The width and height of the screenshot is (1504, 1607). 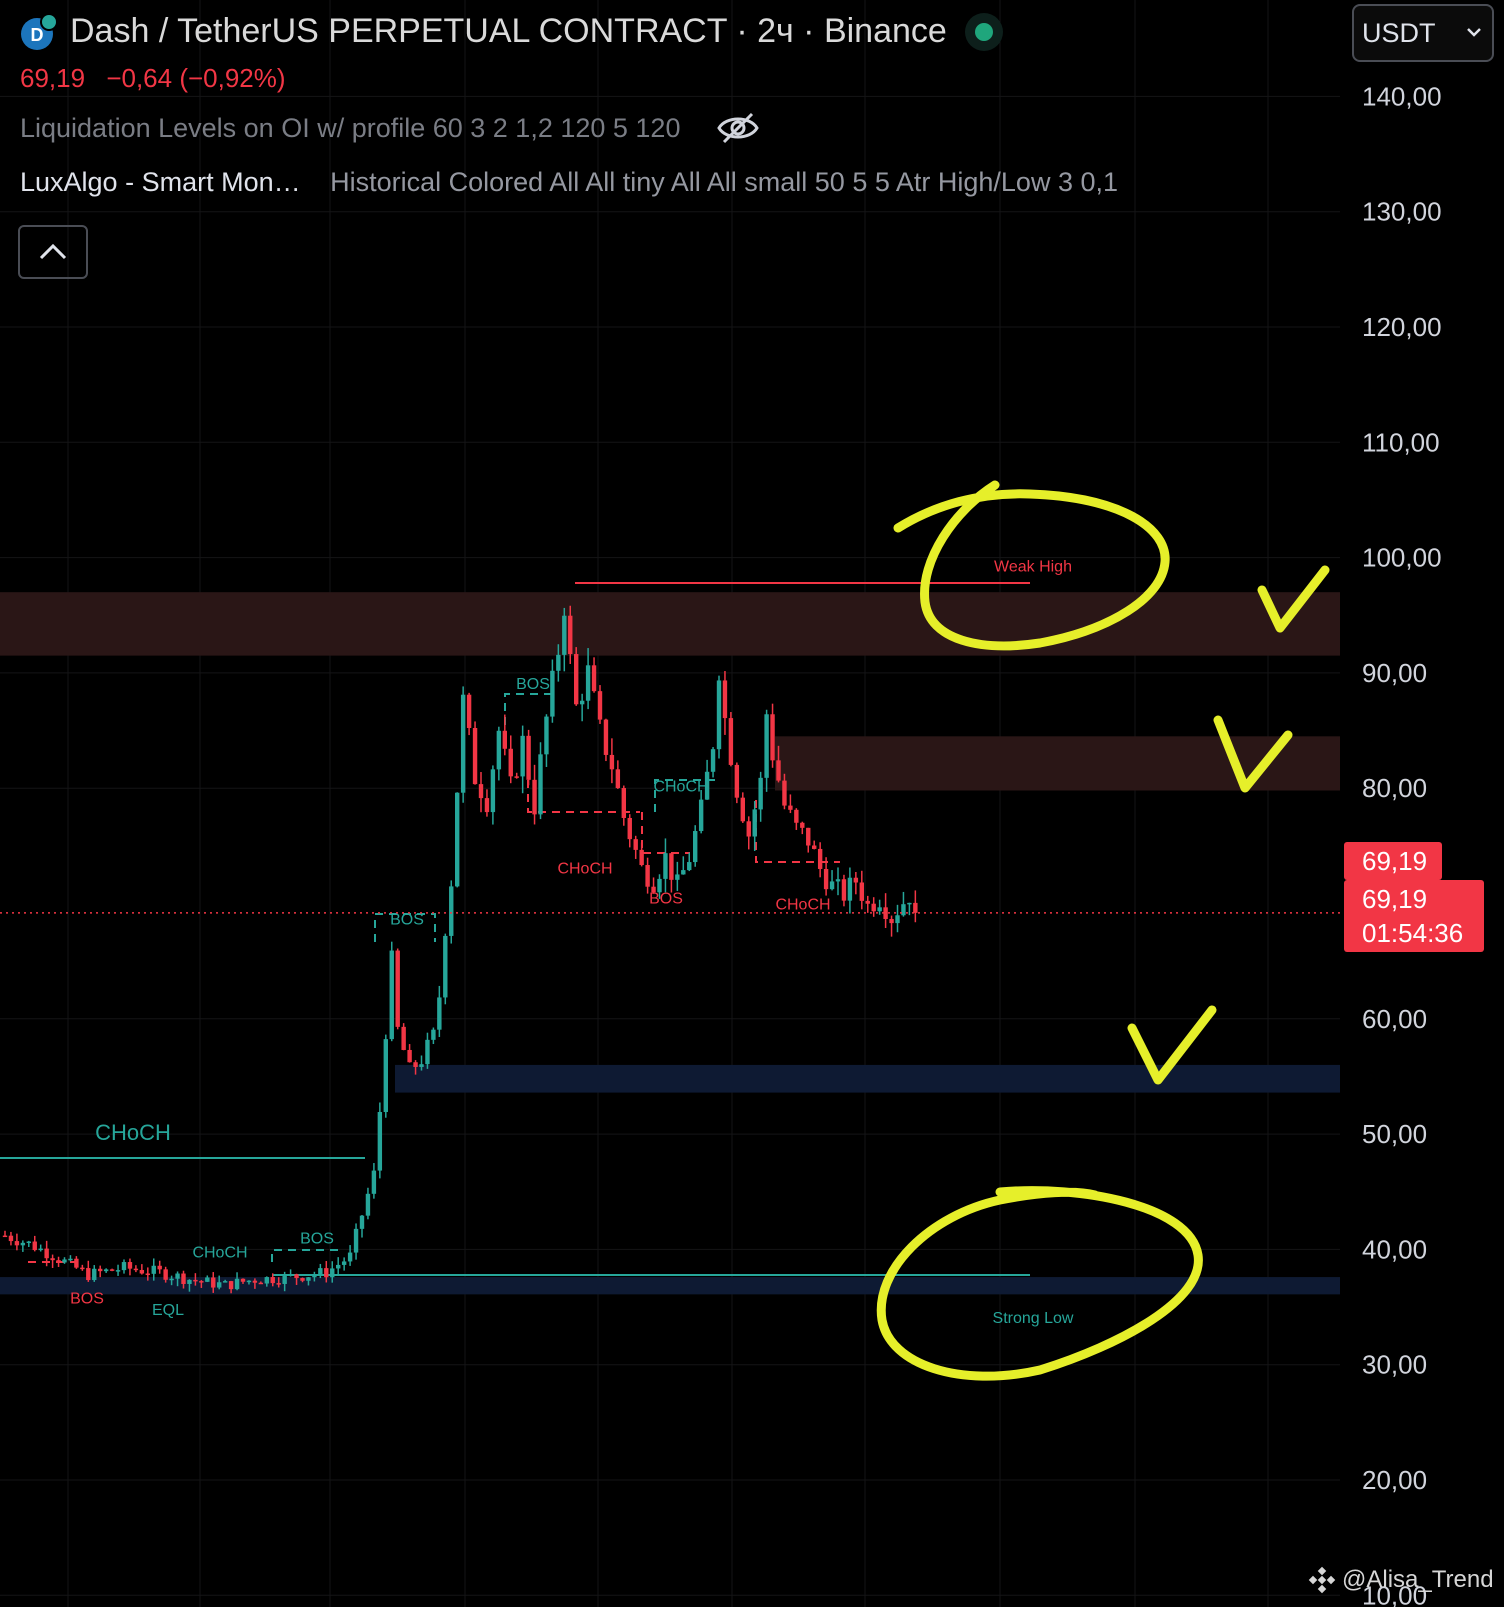 I want to click on y-tick-label-2: 120,00, so click(x=1402, y=327).